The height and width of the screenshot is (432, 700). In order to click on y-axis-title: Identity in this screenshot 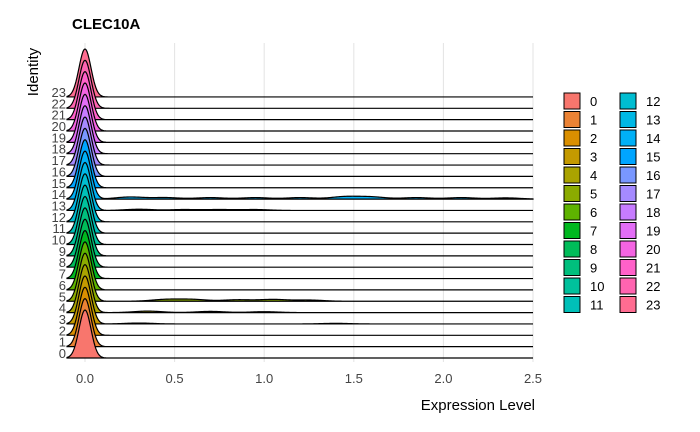, I will do `click(33, 71)`.